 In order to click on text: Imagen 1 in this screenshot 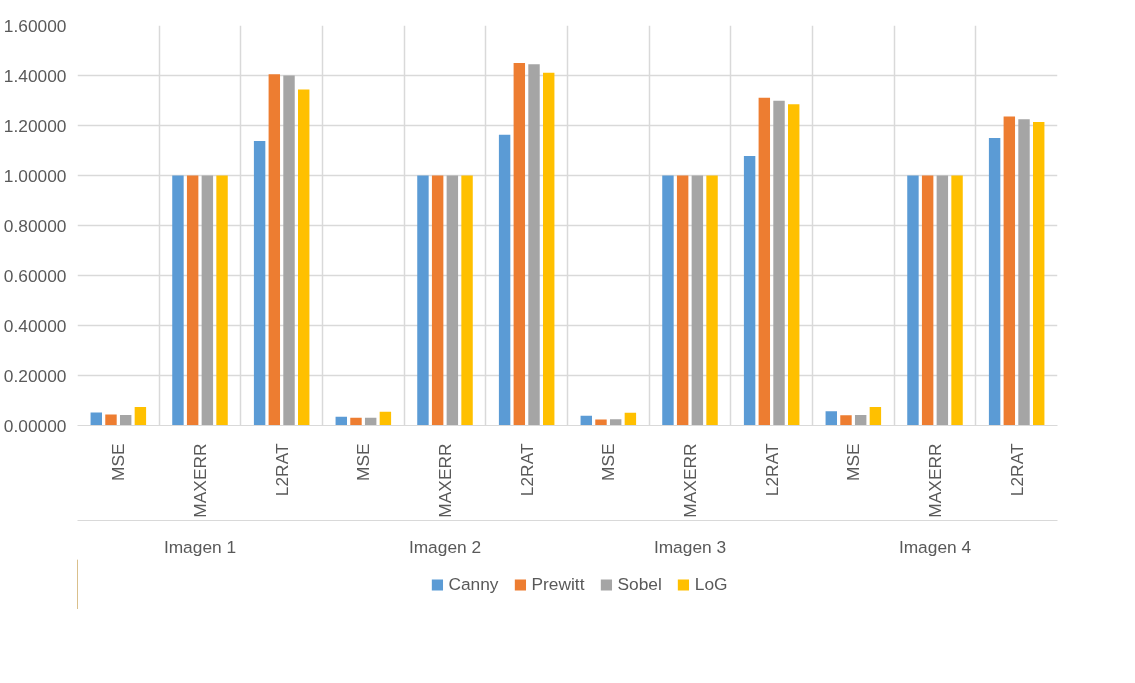, I will do `click(200, 546)`.